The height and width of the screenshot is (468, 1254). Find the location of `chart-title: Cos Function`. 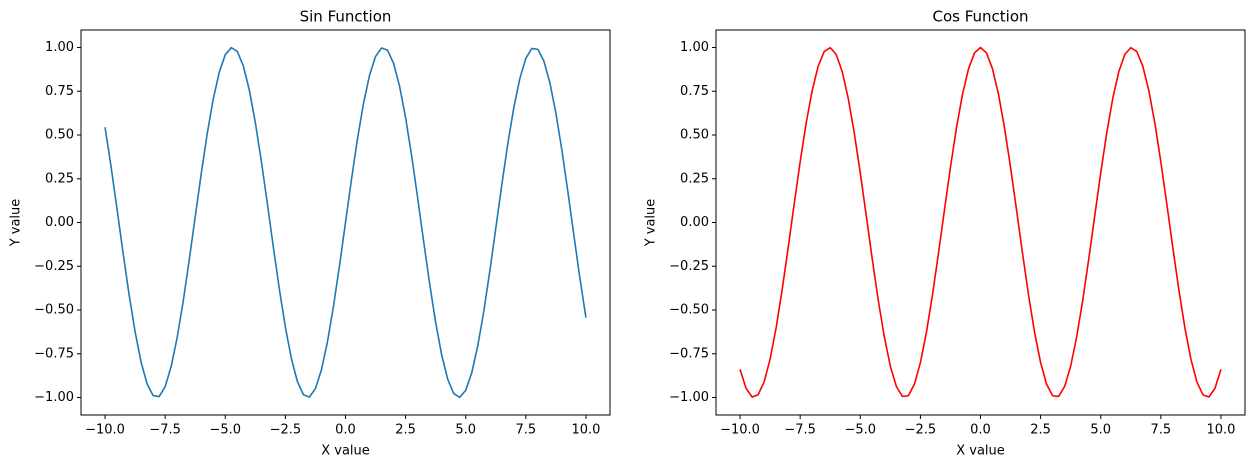

chart-title: Cos Function is located at coordinates (980, 17).